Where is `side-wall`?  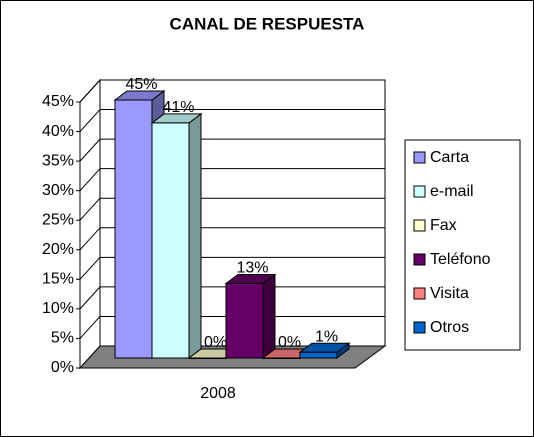
side-wall is located at coordinates (90, 224).